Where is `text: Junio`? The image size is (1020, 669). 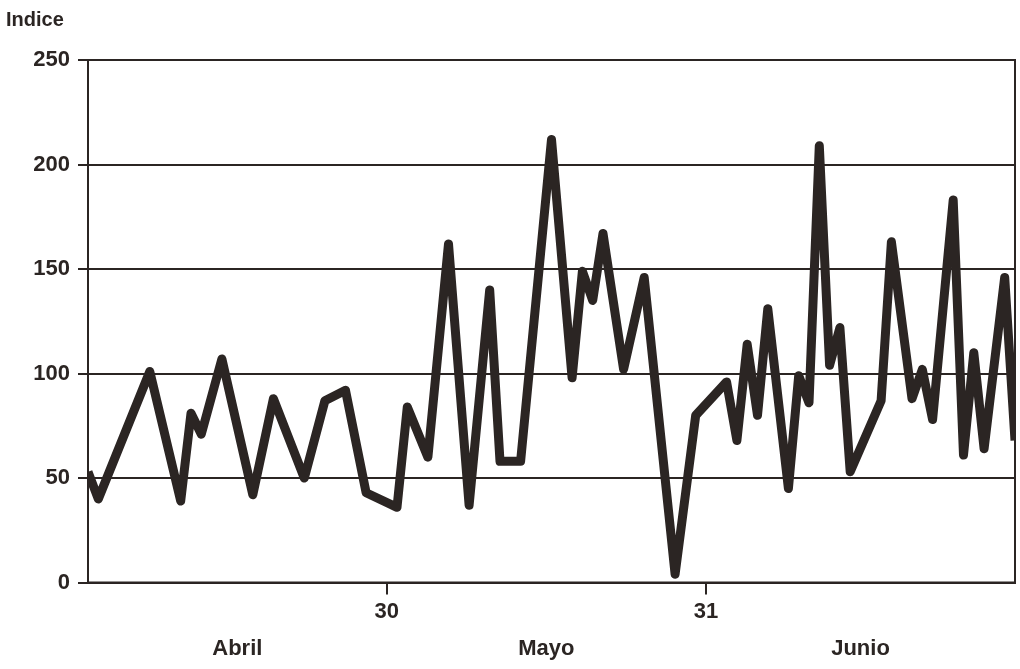 text: Junio is located at coordinates (860, 647).